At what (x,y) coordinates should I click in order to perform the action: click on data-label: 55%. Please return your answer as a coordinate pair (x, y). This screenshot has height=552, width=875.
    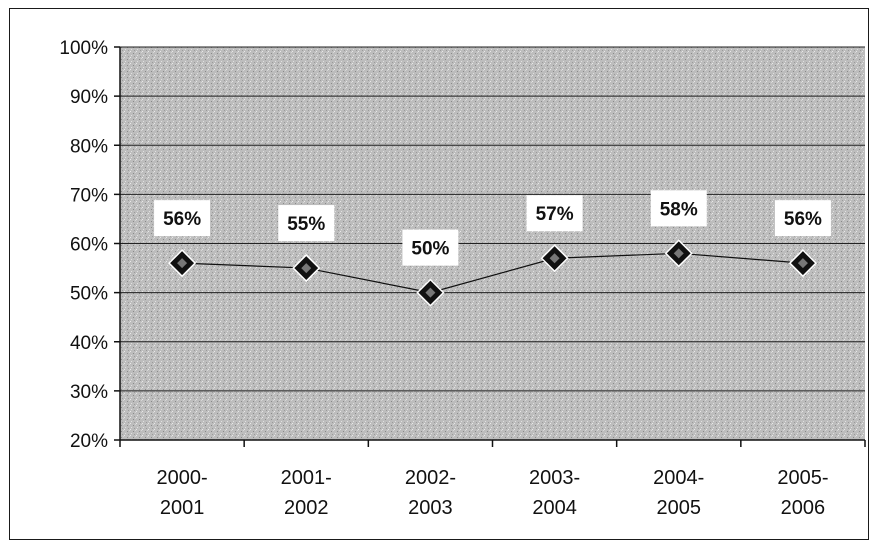
    Looking at the image, I should click on (306, 224).